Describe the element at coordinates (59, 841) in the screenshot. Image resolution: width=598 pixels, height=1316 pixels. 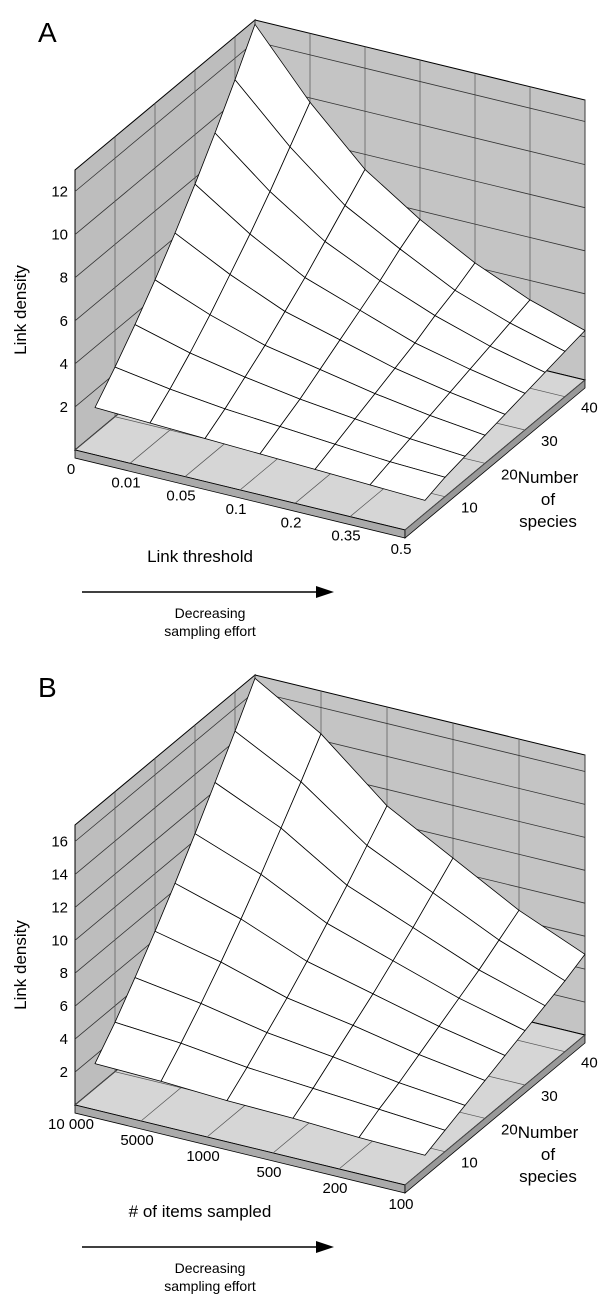
I see `z-tick-label: 16` at that location.